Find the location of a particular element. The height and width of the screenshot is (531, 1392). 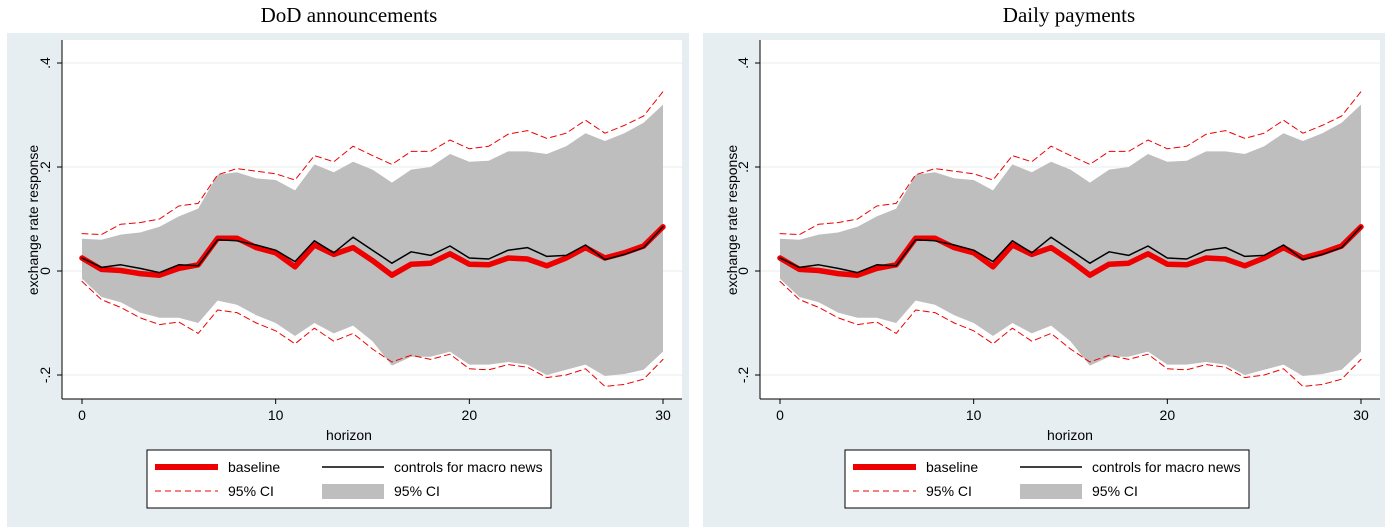

legend-label-ci-band-right: 95% CI is located at coordinates (1115, 491).